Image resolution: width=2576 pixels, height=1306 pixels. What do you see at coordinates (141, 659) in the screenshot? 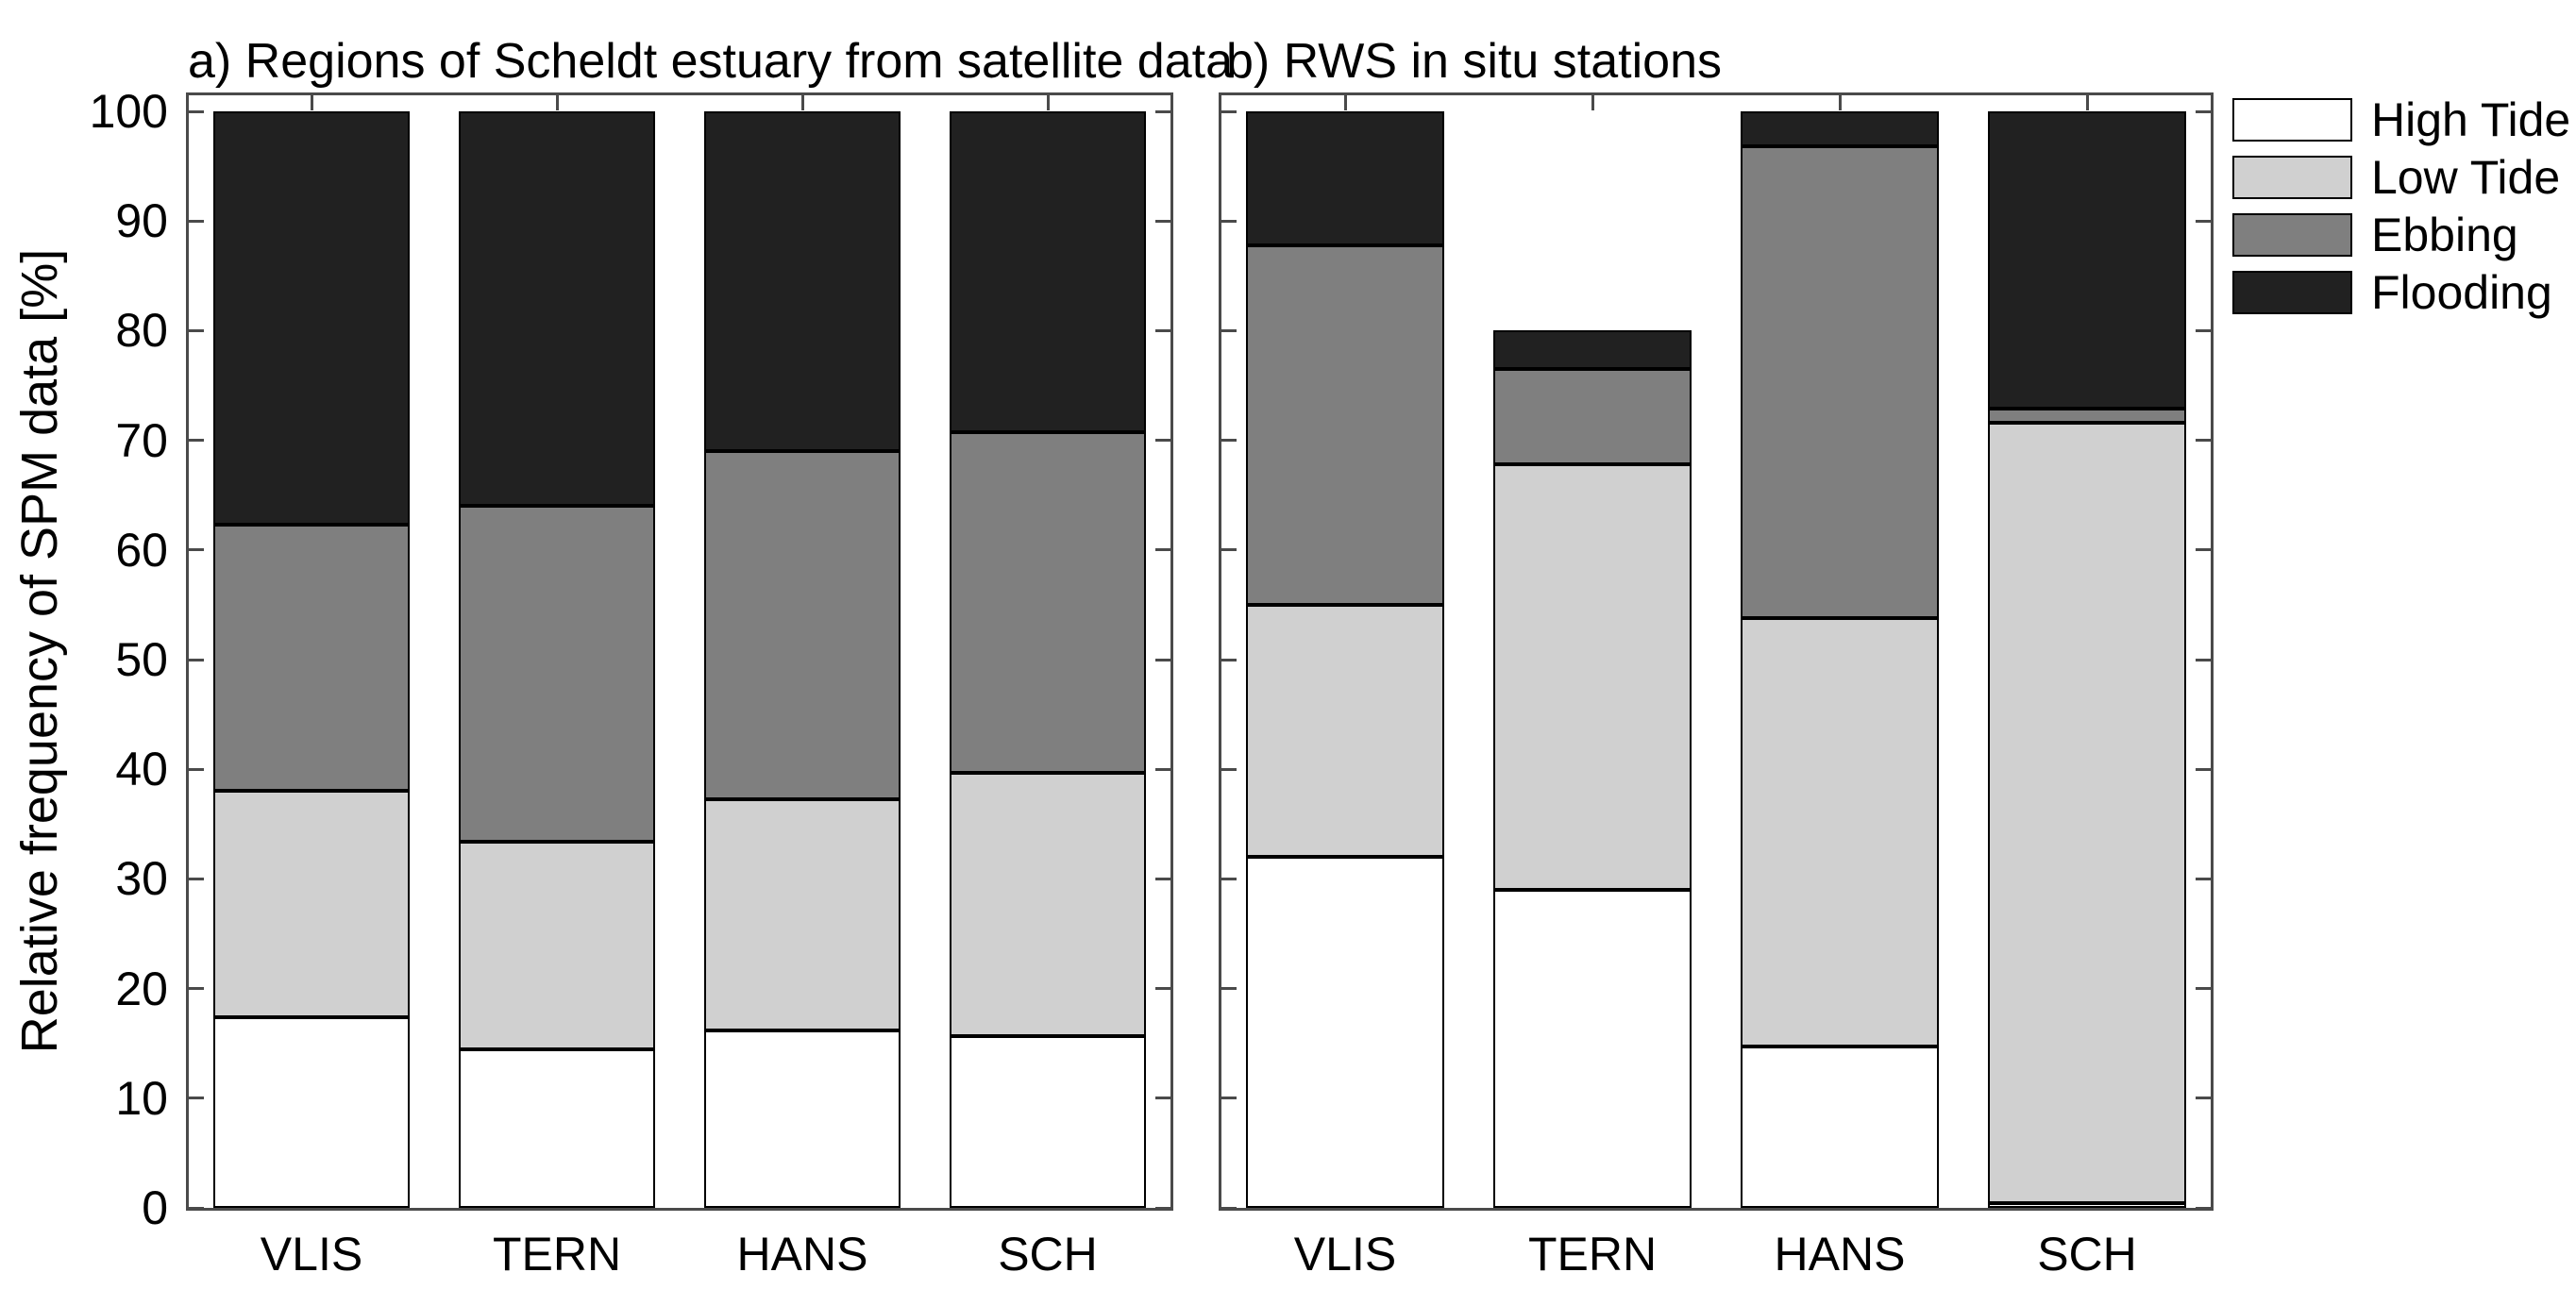
I see `y-tick-label: 50` at bounding box center [141, 659].